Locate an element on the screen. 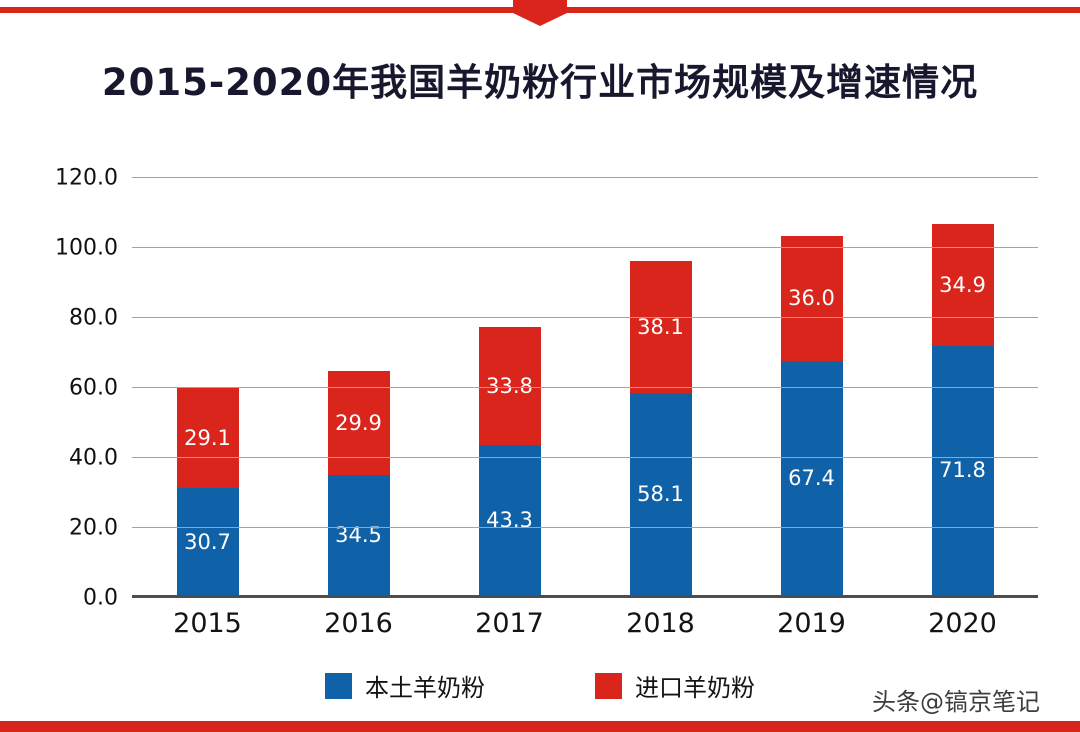  bar-value-label: 33.8 is located at coordinates (509, 385).